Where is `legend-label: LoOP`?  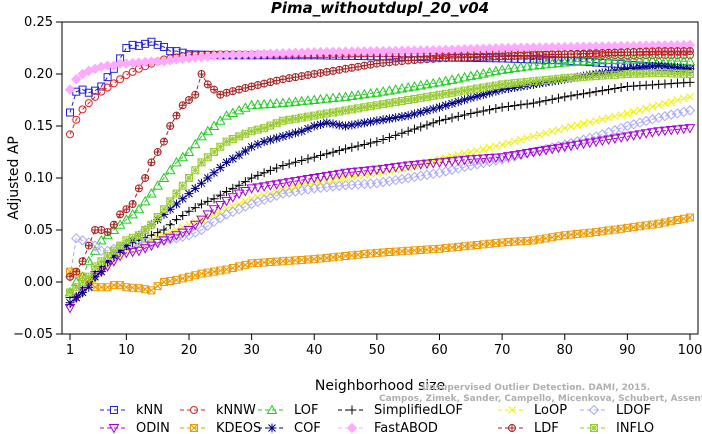 legend-label: LoOP is located at coordinates (550, 410).